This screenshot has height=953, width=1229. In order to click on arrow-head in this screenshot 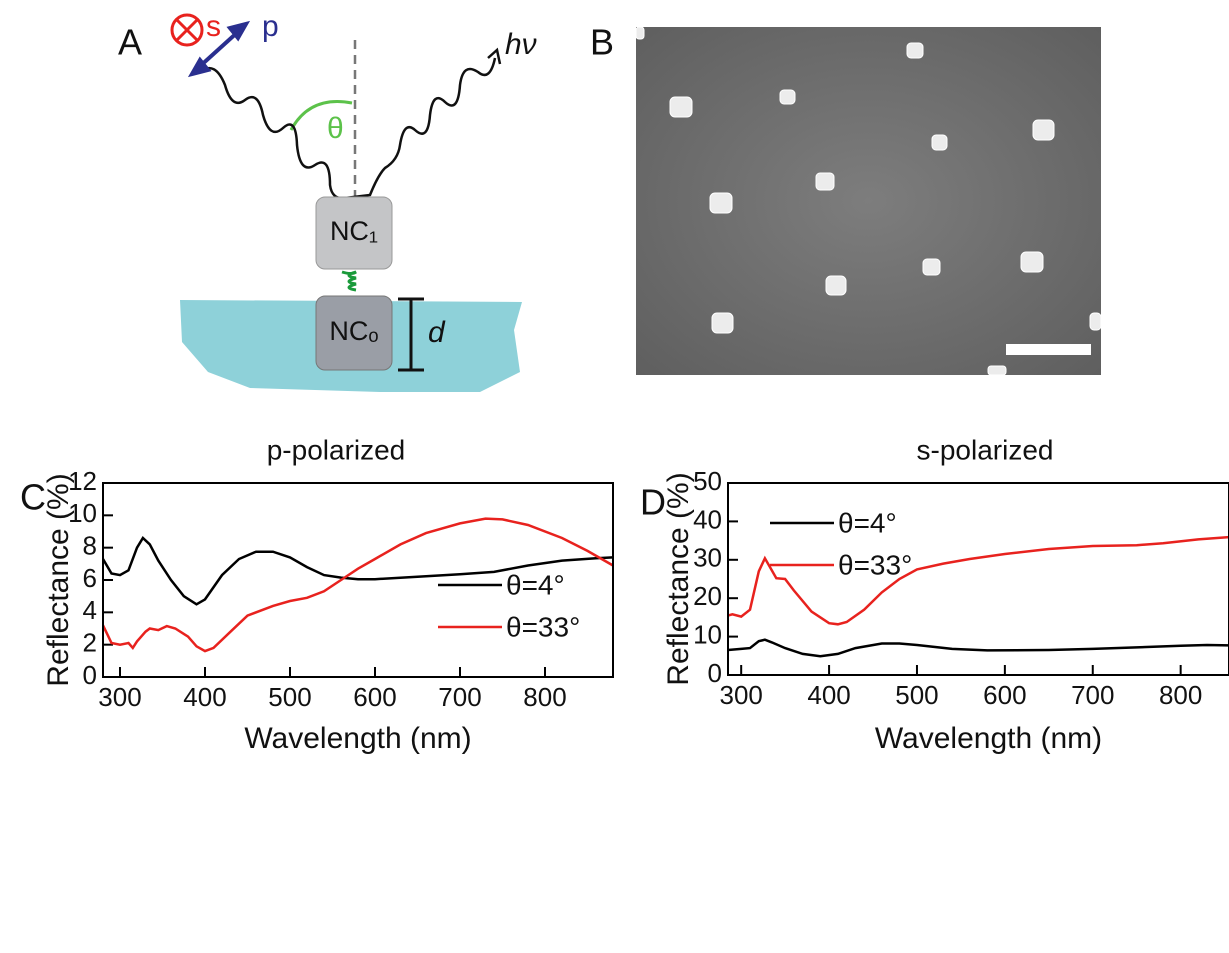, I will do `click(494, 56)`.